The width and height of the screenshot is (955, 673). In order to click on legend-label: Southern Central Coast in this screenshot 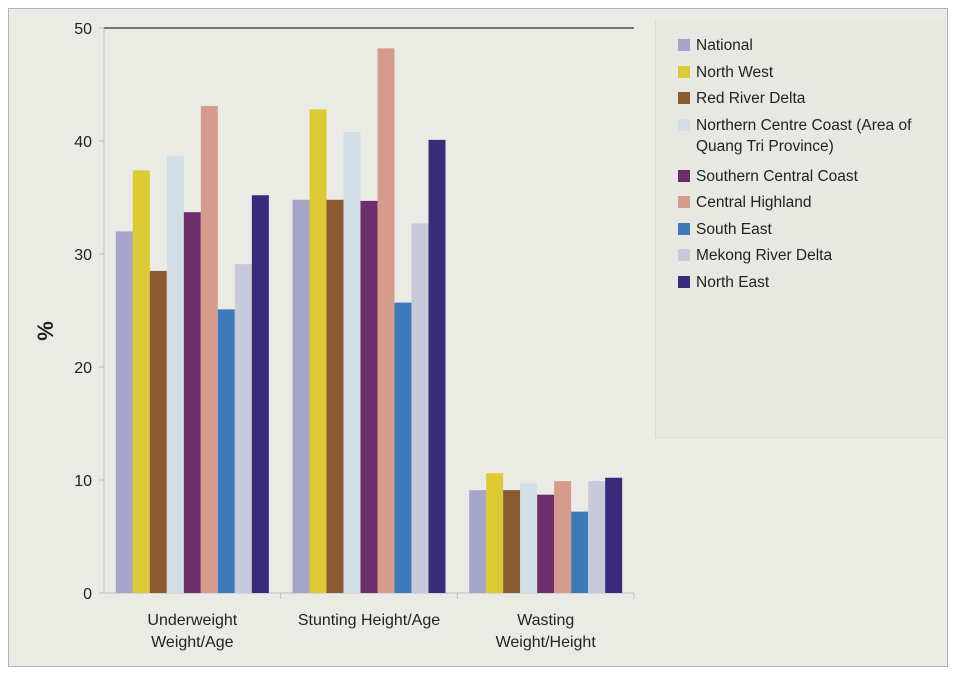, I will do `click(777, 176)`.